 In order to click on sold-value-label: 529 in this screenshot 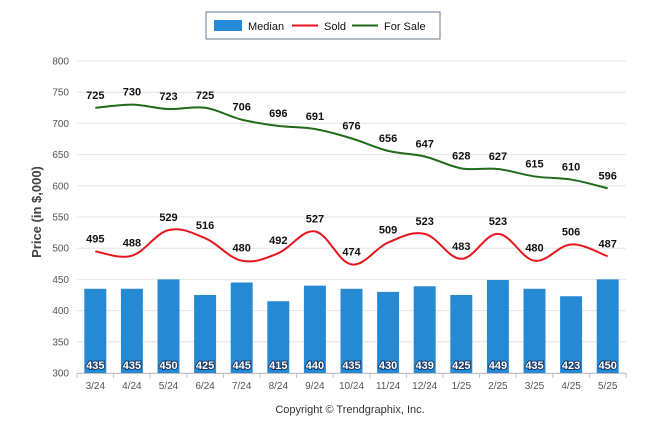, I will do `click(168, 218)`.